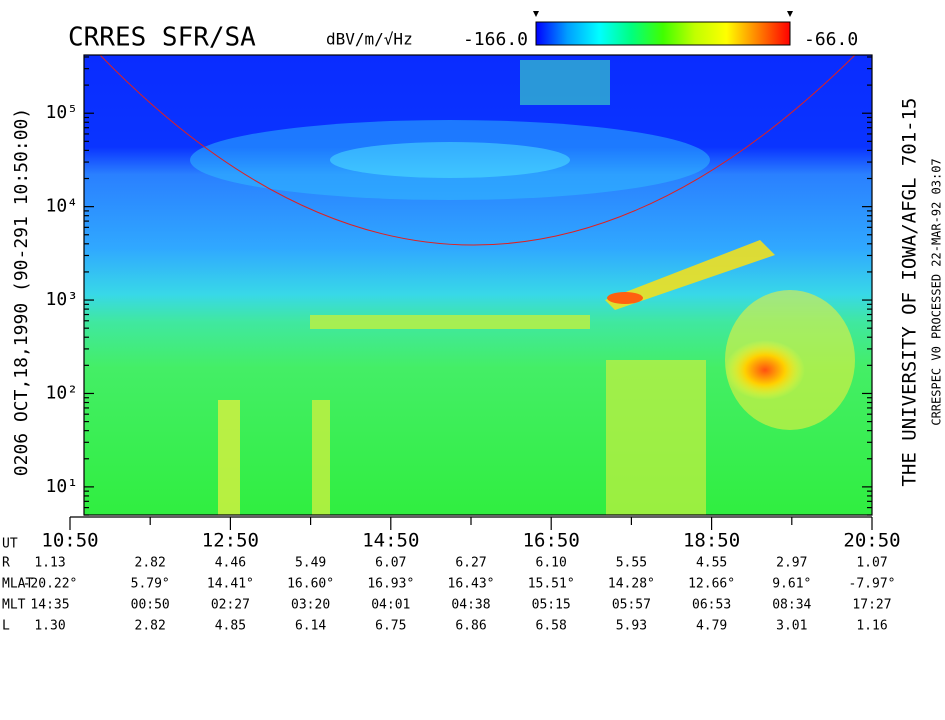  I want to click on ephemeris-value: 15.51°, so click(551, 584).